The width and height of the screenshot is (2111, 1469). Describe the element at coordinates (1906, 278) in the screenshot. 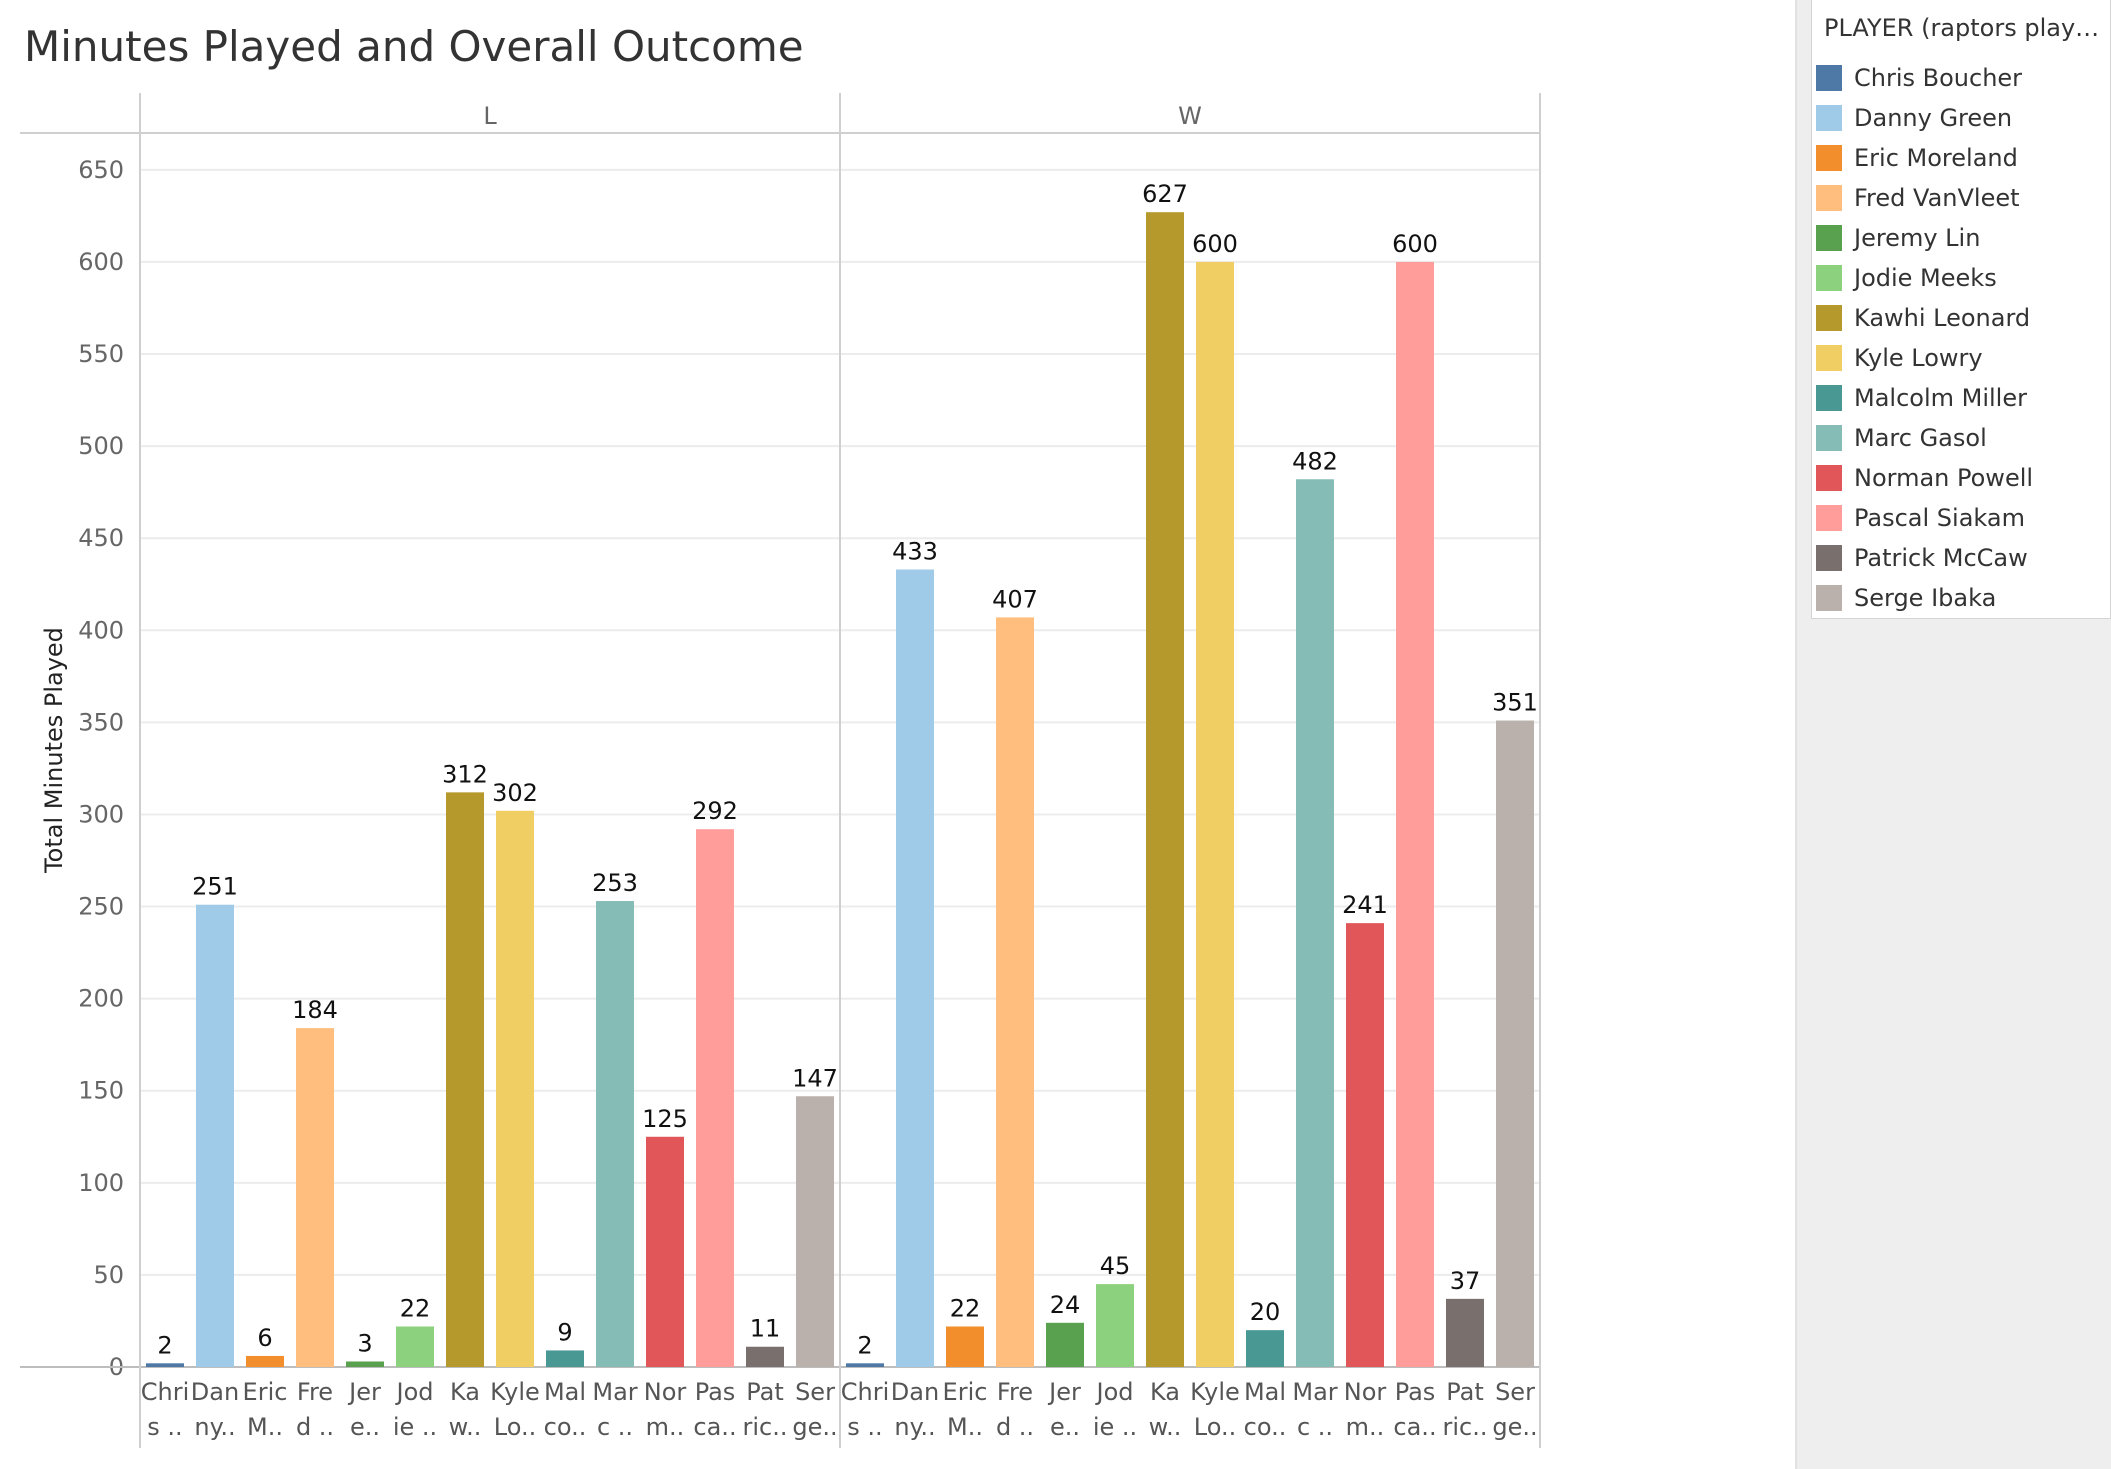

I see `legend-item: Jodie Meeks` at that location.